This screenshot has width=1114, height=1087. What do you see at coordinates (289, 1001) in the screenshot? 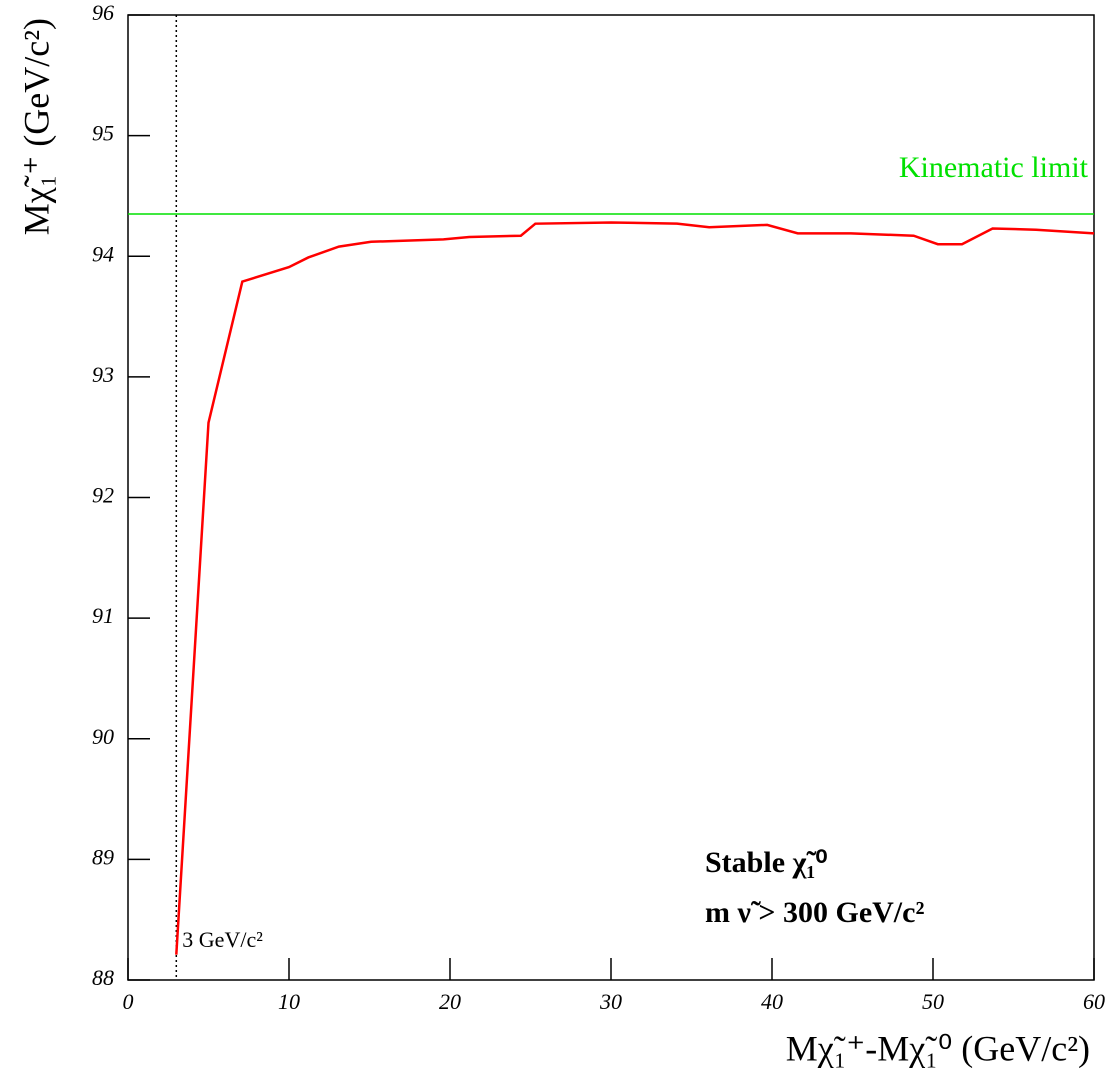
I see `x-tick-label: 10` at bounding box center [289, 1001].